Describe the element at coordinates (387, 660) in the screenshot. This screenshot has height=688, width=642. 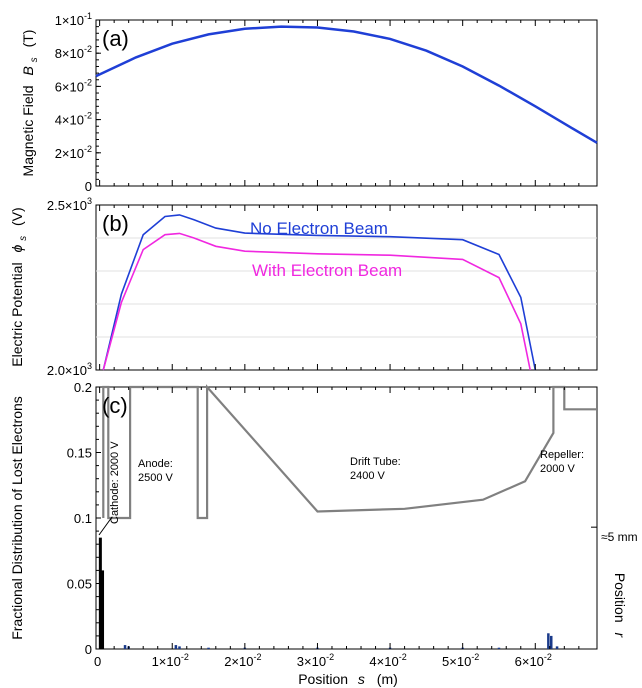
I see `xtick-label-4: 4×10⁻²` at that location.